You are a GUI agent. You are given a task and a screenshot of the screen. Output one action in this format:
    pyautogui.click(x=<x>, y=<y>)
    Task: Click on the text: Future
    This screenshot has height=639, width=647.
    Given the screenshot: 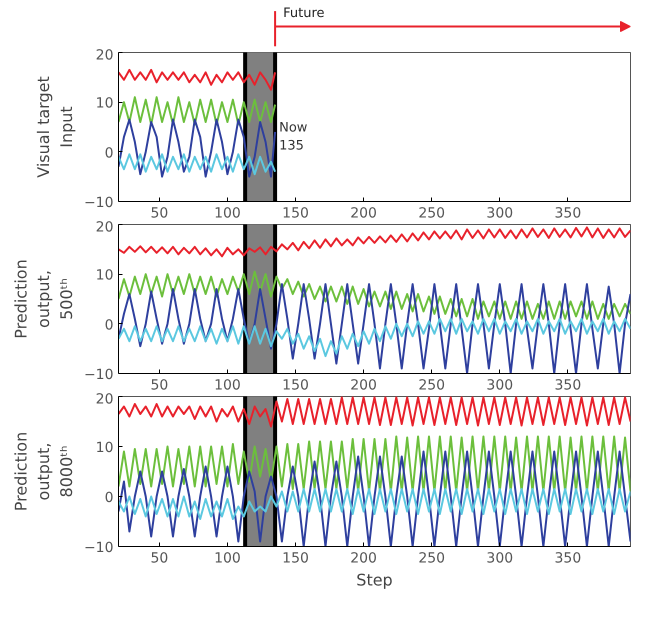 What is the action you would take?
    pyautogui.click(x=303, y=14)
    